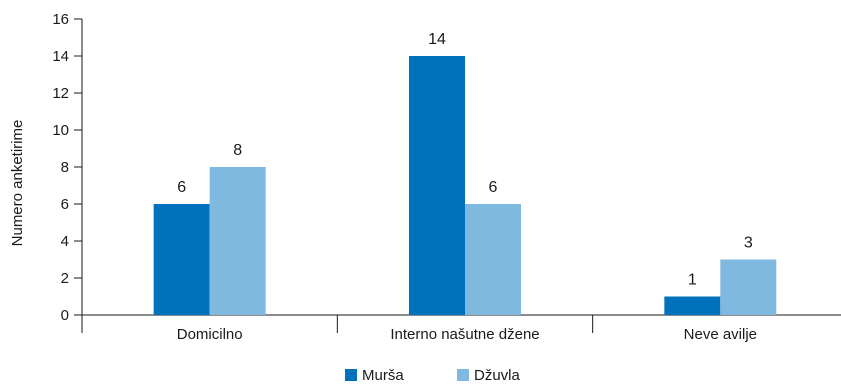 The height and width of the screenshot is (384, 841). What do you see at coordinates (433, 375) in the screenshot?
I see `legend: Murša Džuvla` at bounding box center [433, 375].